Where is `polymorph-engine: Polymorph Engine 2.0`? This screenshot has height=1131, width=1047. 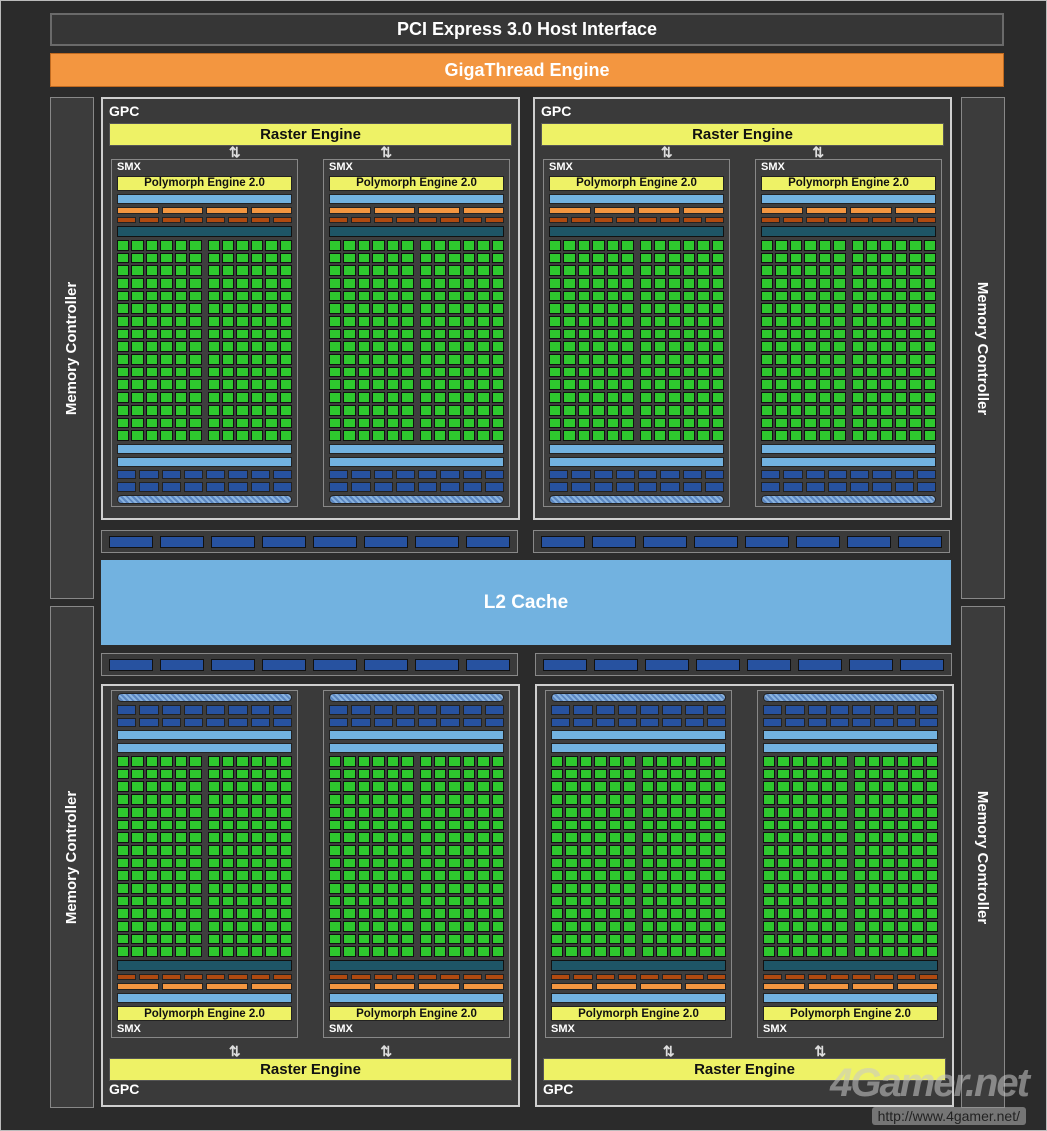
polymorph-engine: Polymorph Engine 2.0 is located at coordinates (416, 1013).